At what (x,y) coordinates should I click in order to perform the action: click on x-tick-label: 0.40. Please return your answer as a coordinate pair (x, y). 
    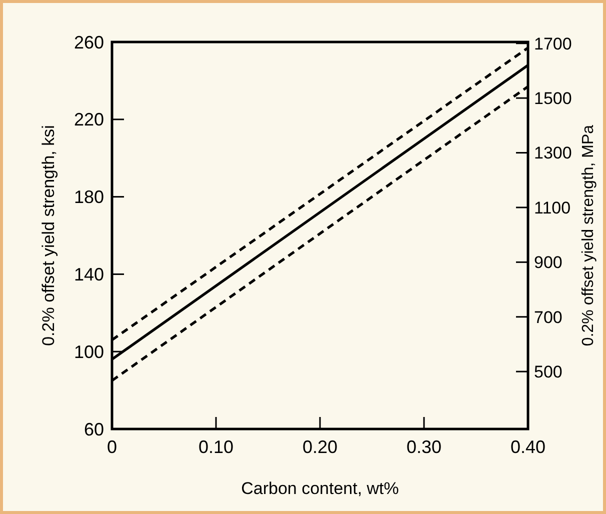
    Looking at the image, I should click on (528, 447).